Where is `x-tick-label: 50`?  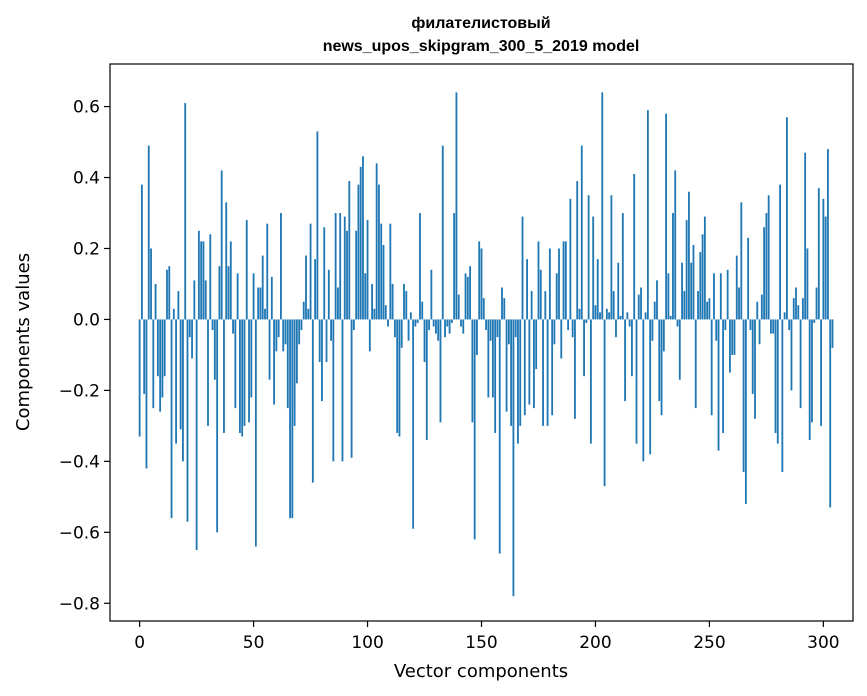 x-tick-label: 50 is located at coordinates (254, 643).